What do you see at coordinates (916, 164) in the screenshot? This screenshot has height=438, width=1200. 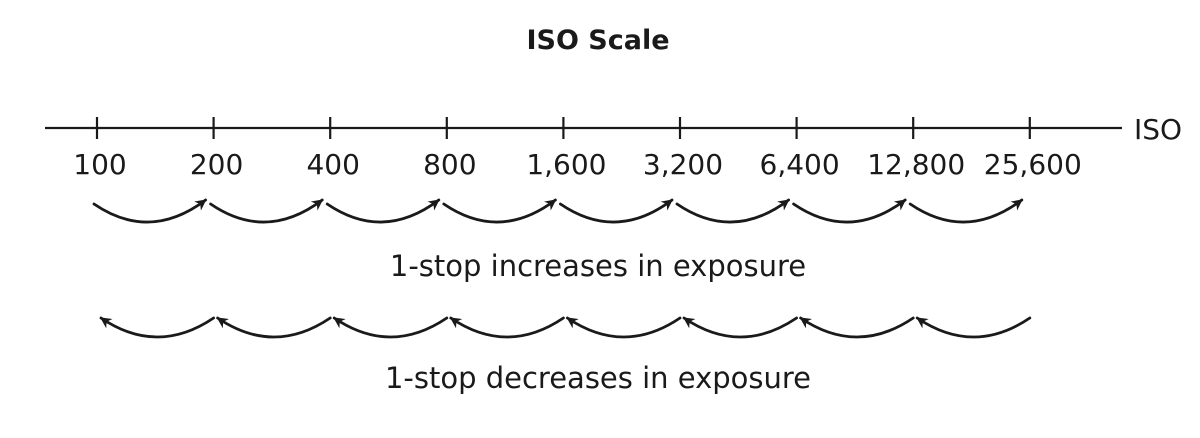 I see `tick-label: 12,800` at bounding box center [916, 164].